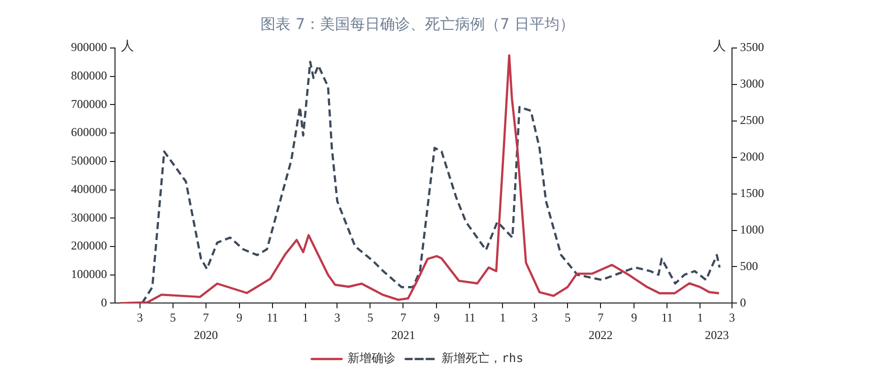  What do you see at coordinates (600, 335) in the screenshot?
I see `x2-tick-label: 2022` at bounding box center [600, 335].